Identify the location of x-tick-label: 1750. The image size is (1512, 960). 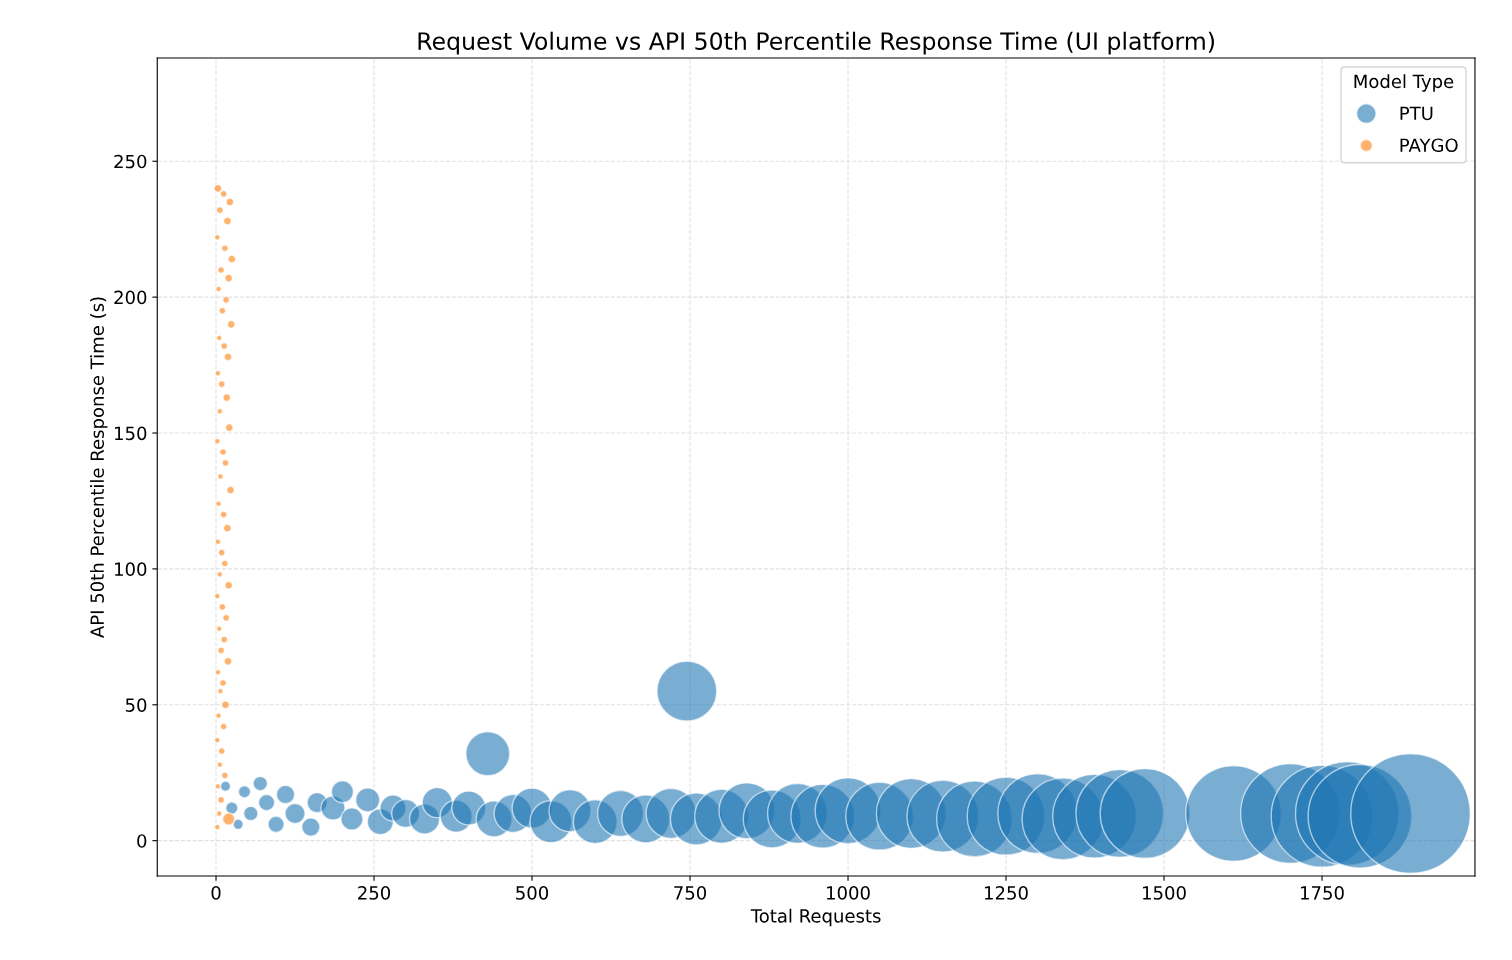
(1322, 893).